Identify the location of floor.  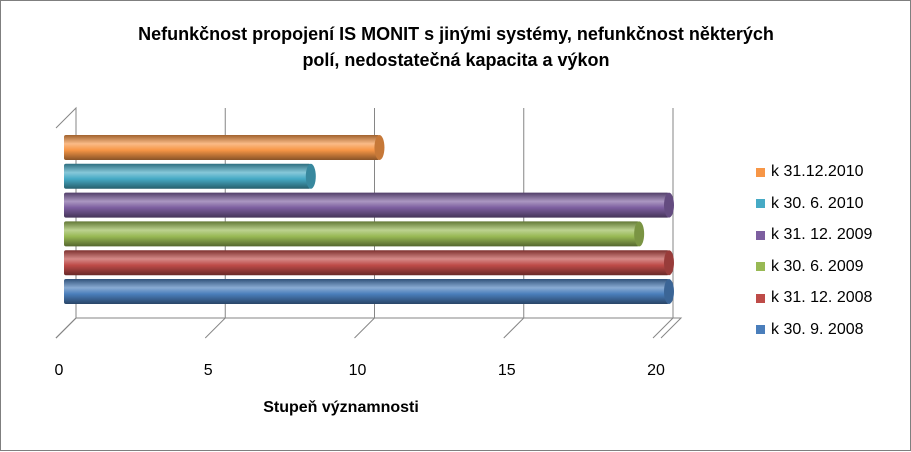
(369, 328).